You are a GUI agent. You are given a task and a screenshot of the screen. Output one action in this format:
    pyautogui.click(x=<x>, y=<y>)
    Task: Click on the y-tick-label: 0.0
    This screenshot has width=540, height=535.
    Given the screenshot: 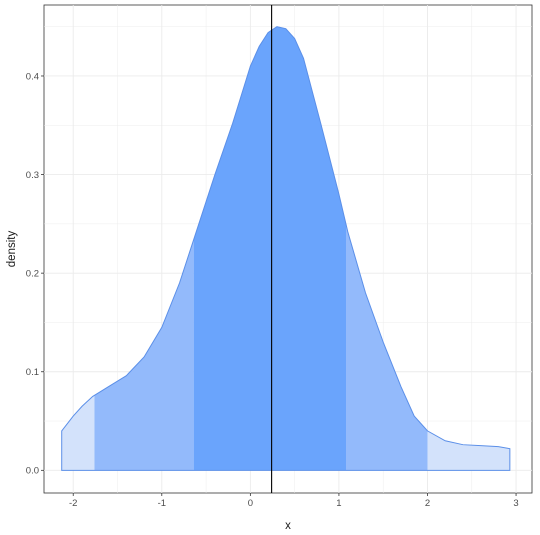 What is the action you would take?
    pyautogui.click(x=32, y=471)
    